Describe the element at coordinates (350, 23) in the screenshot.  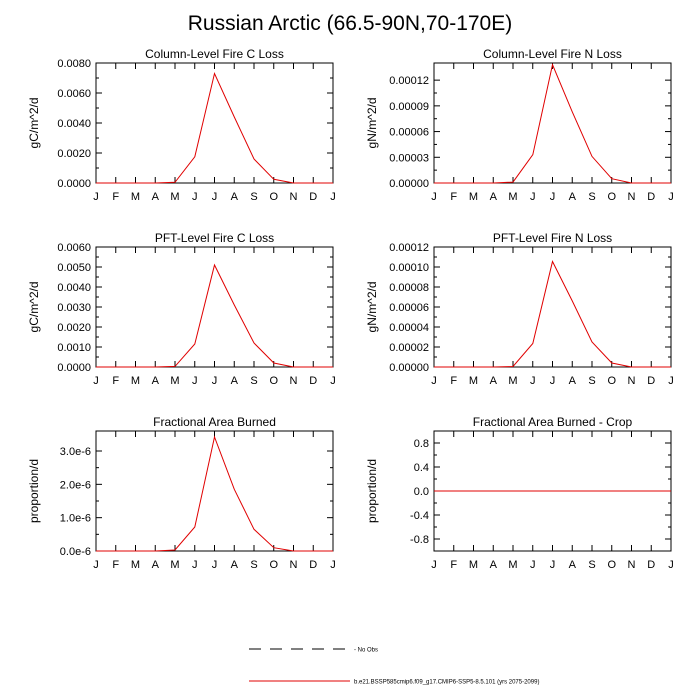
I see `figure-title: Russian Arctic (66.5-90N,70-170E)` at that location.